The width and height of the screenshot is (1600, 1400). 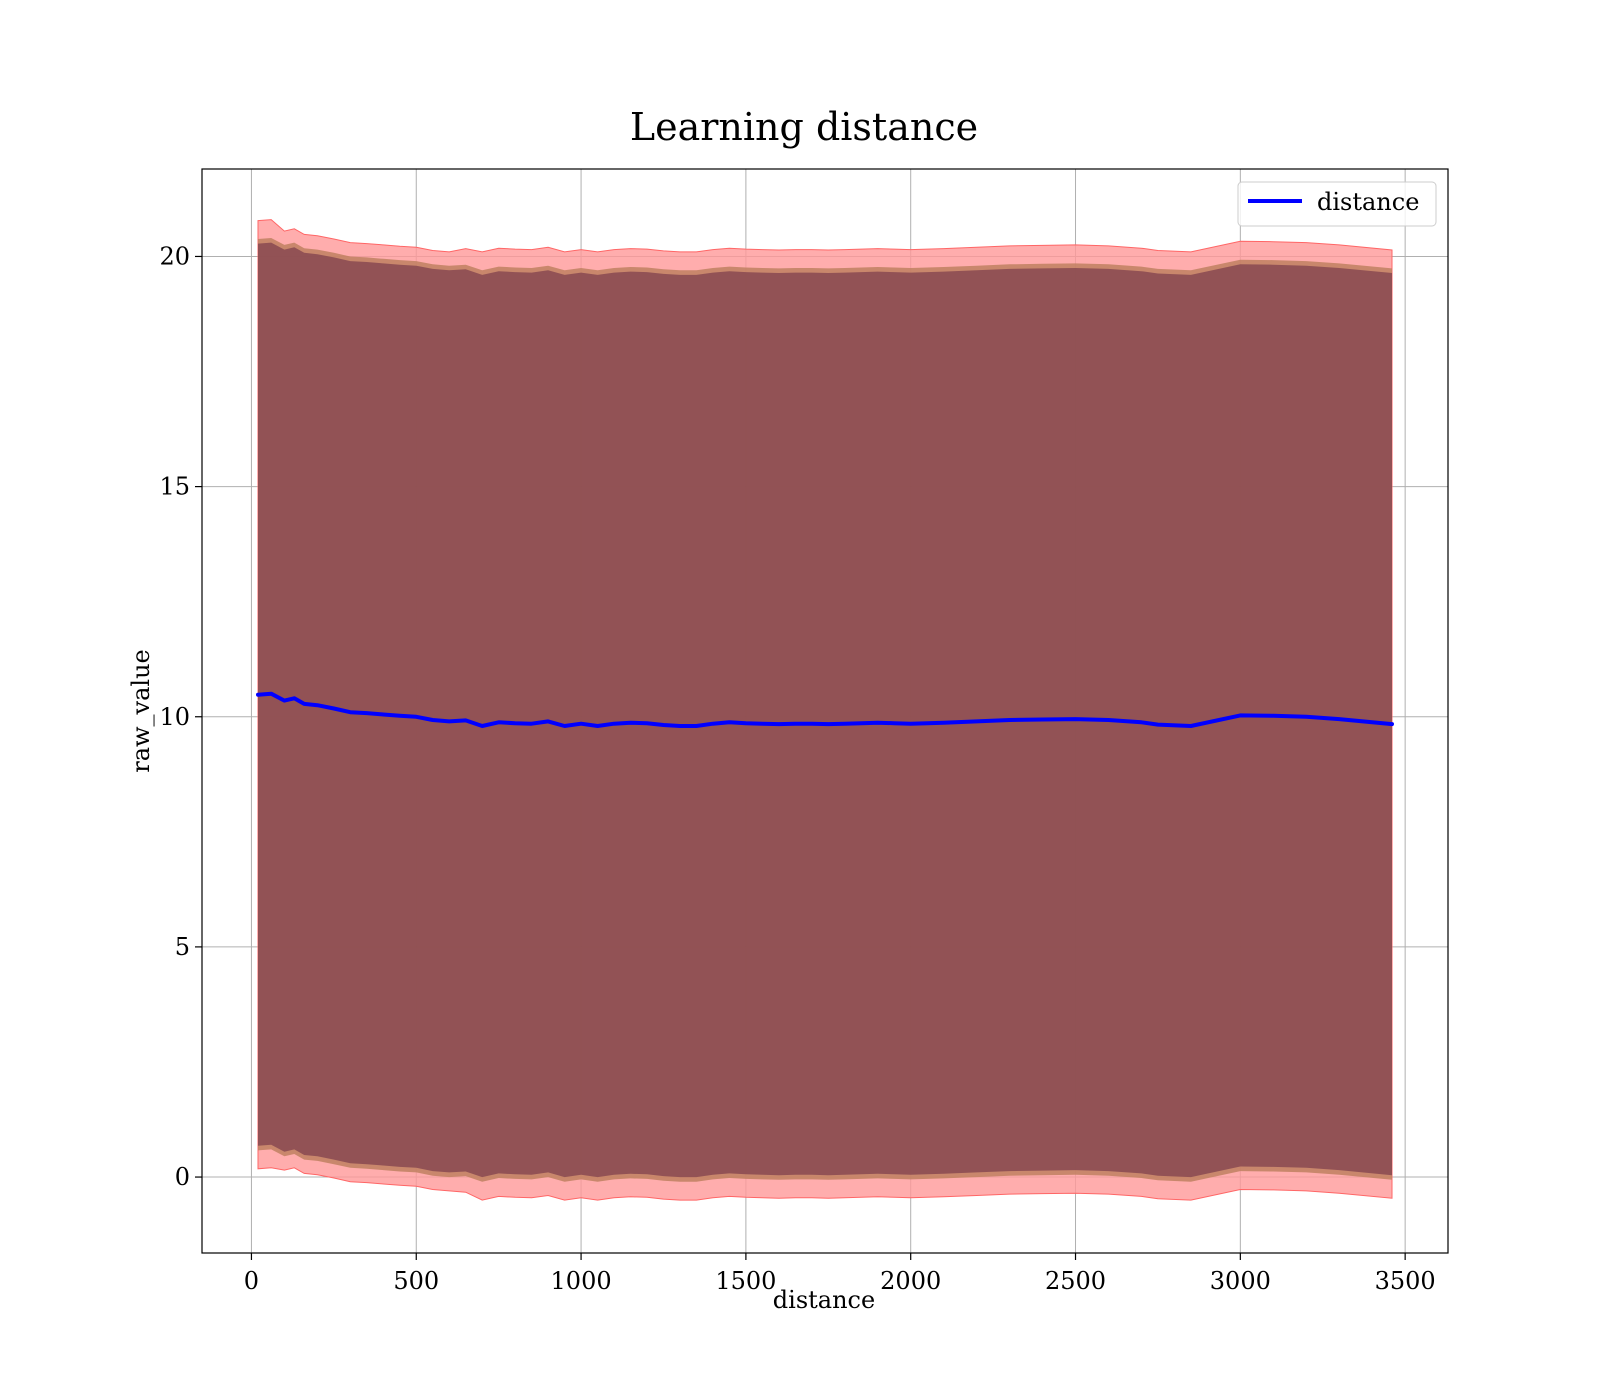 I want to click on legend-entry-distance: distance, so click(x=1368, y=202).